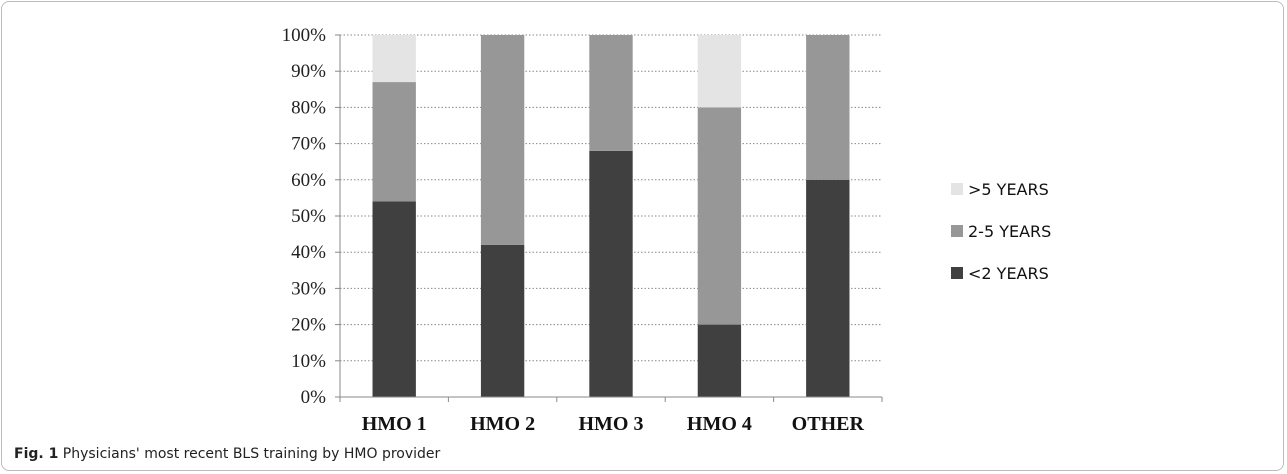 Image resolution: width=1287 pixels, height=474 pixels. Describe the element at coordinates (828, 424) in the screenshot. I see `category-label: OTHER` at that location.